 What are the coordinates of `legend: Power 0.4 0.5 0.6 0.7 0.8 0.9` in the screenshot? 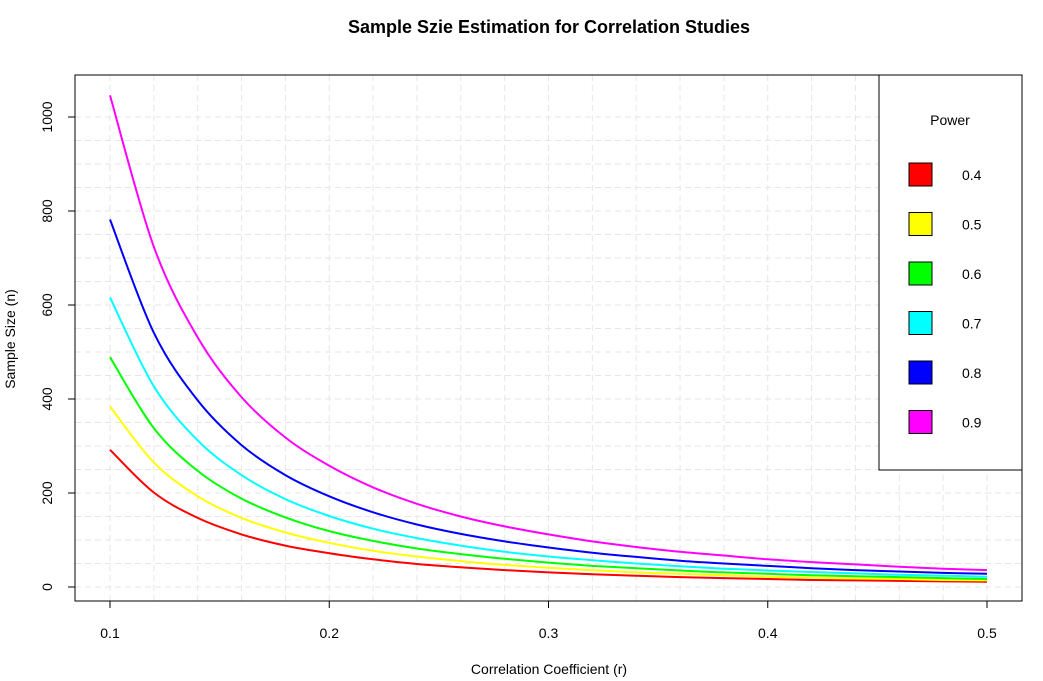 It's located at (950, 272).